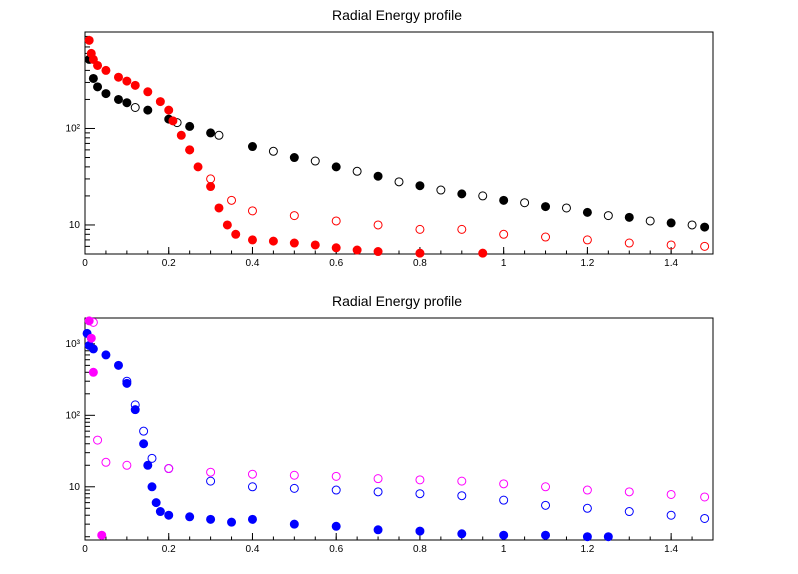 This screenshot has height=574, width=798. Describe the element at coordinates (420, 549) in the screenshot. I see `bottom-xtick-label: 0.8` at that location.